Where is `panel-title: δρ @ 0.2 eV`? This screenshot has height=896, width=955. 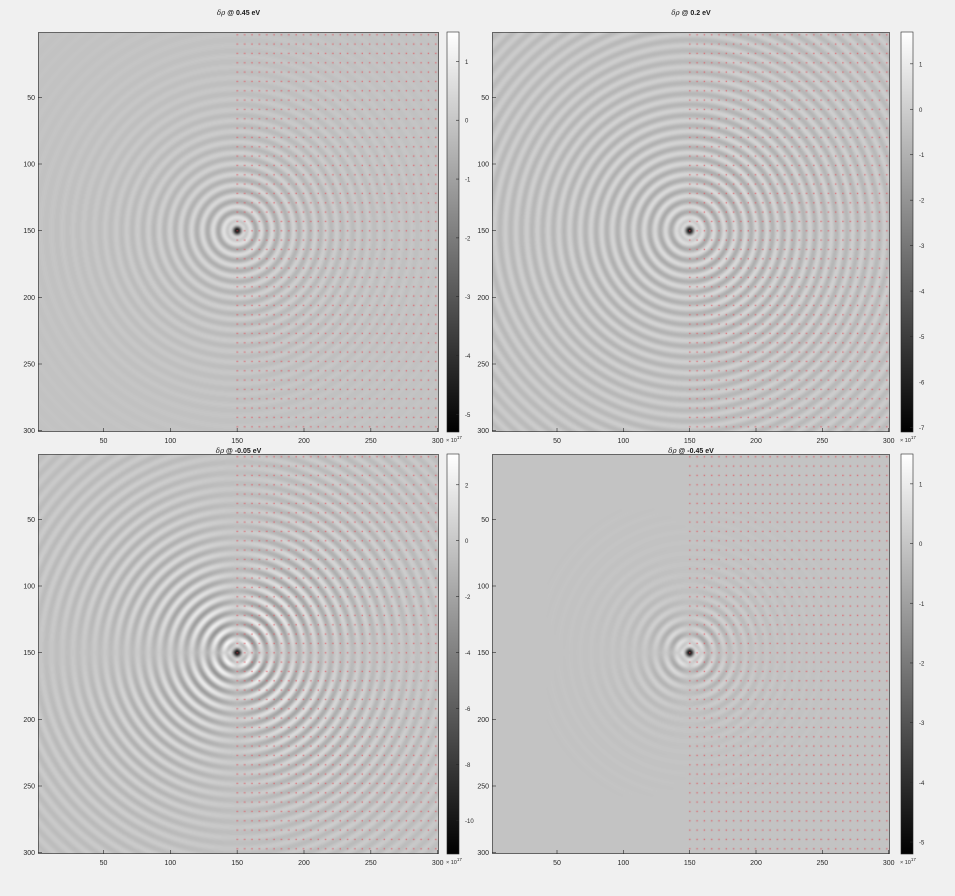 panel-title: δρ @ 0.2 eV is located at coordinates (691, 13).